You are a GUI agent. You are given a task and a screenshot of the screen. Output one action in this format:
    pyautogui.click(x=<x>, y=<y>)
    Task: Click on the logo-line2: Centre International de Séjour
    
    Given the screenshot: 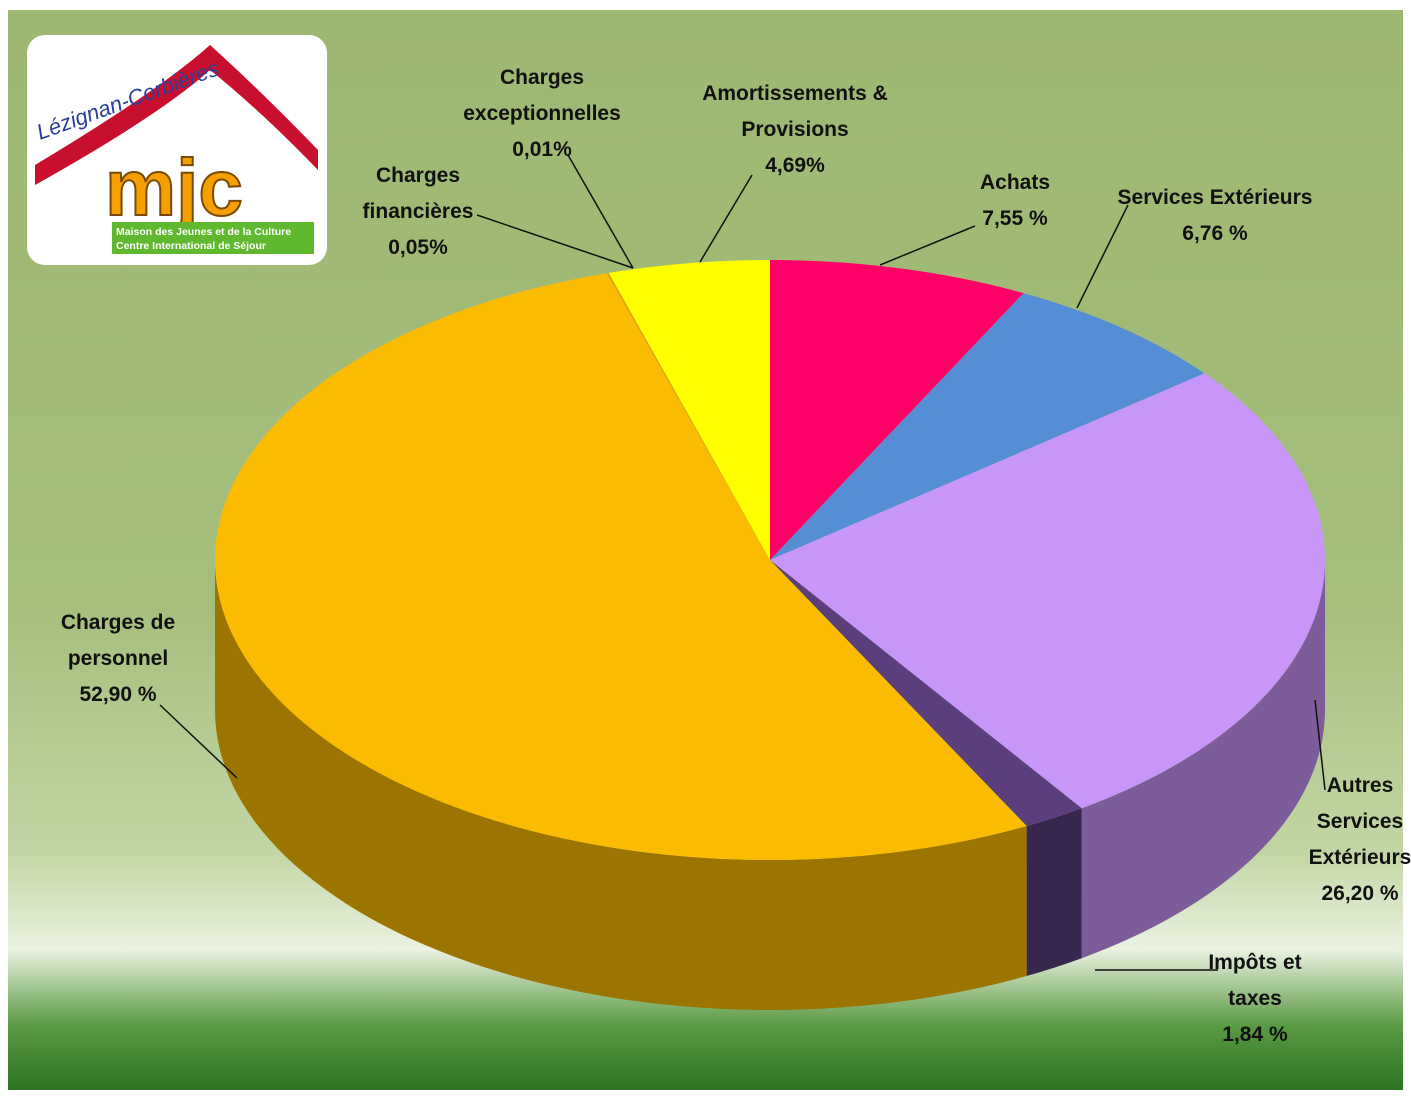 What is the action you would take?
    pyautogui.click(x=191, y=246)
    